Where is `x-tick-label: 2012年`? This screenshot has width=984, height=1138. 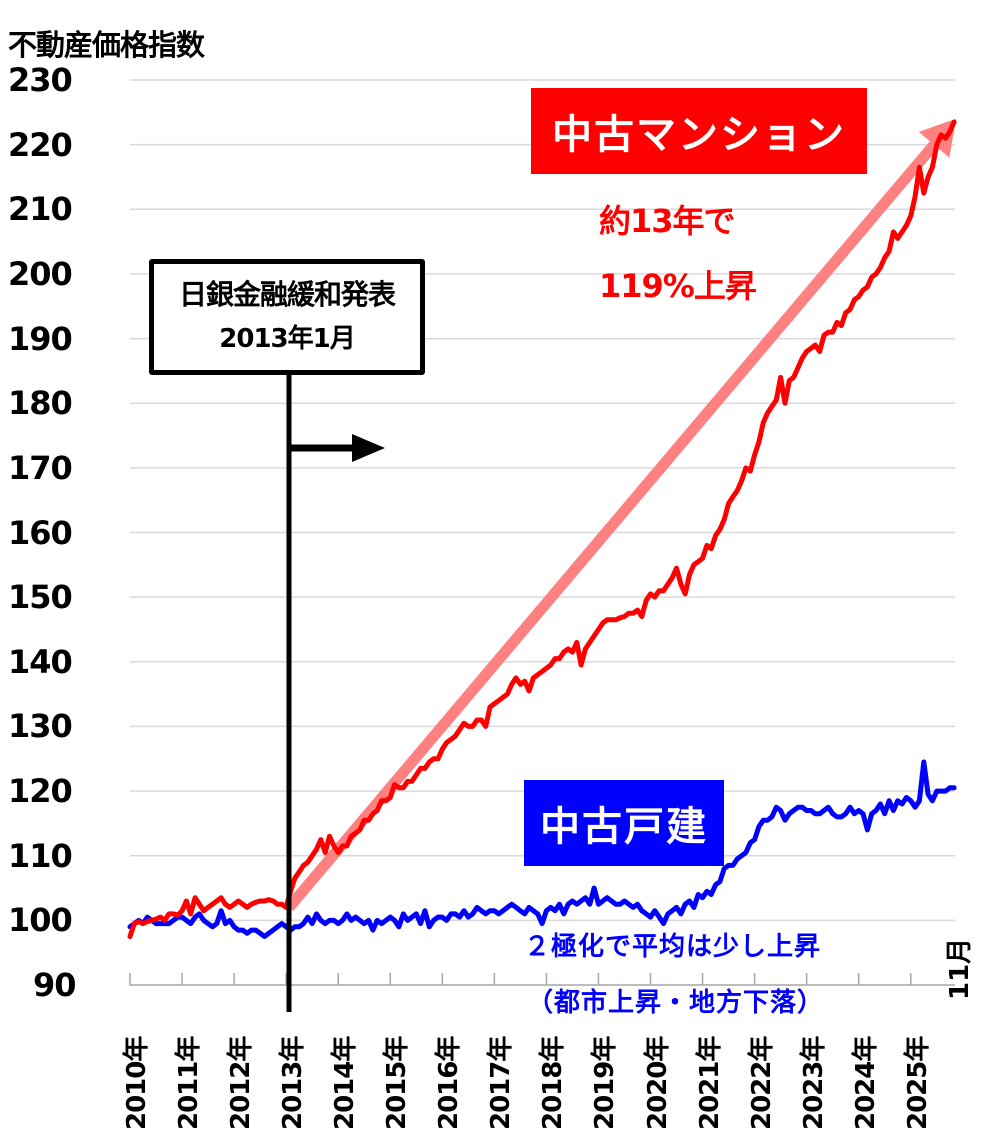 x-tick-label: 2012年 is located at coordinates (241, 1083).